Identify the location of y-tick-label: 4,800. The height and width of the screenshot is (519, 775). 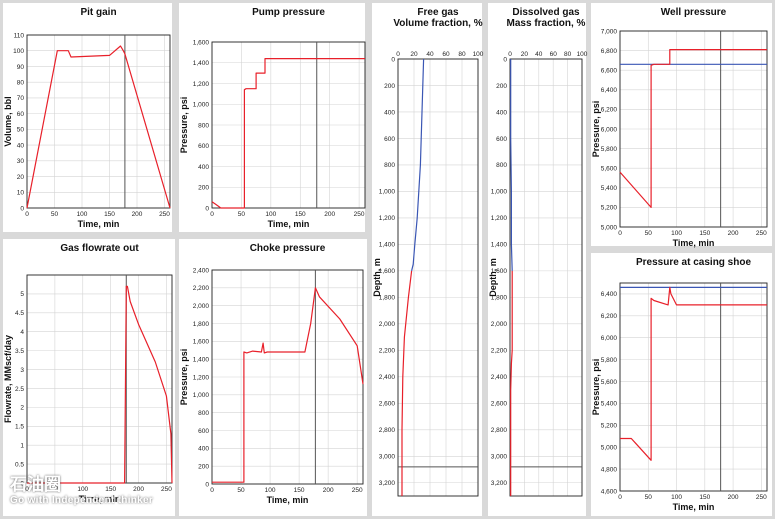
(609, 469).